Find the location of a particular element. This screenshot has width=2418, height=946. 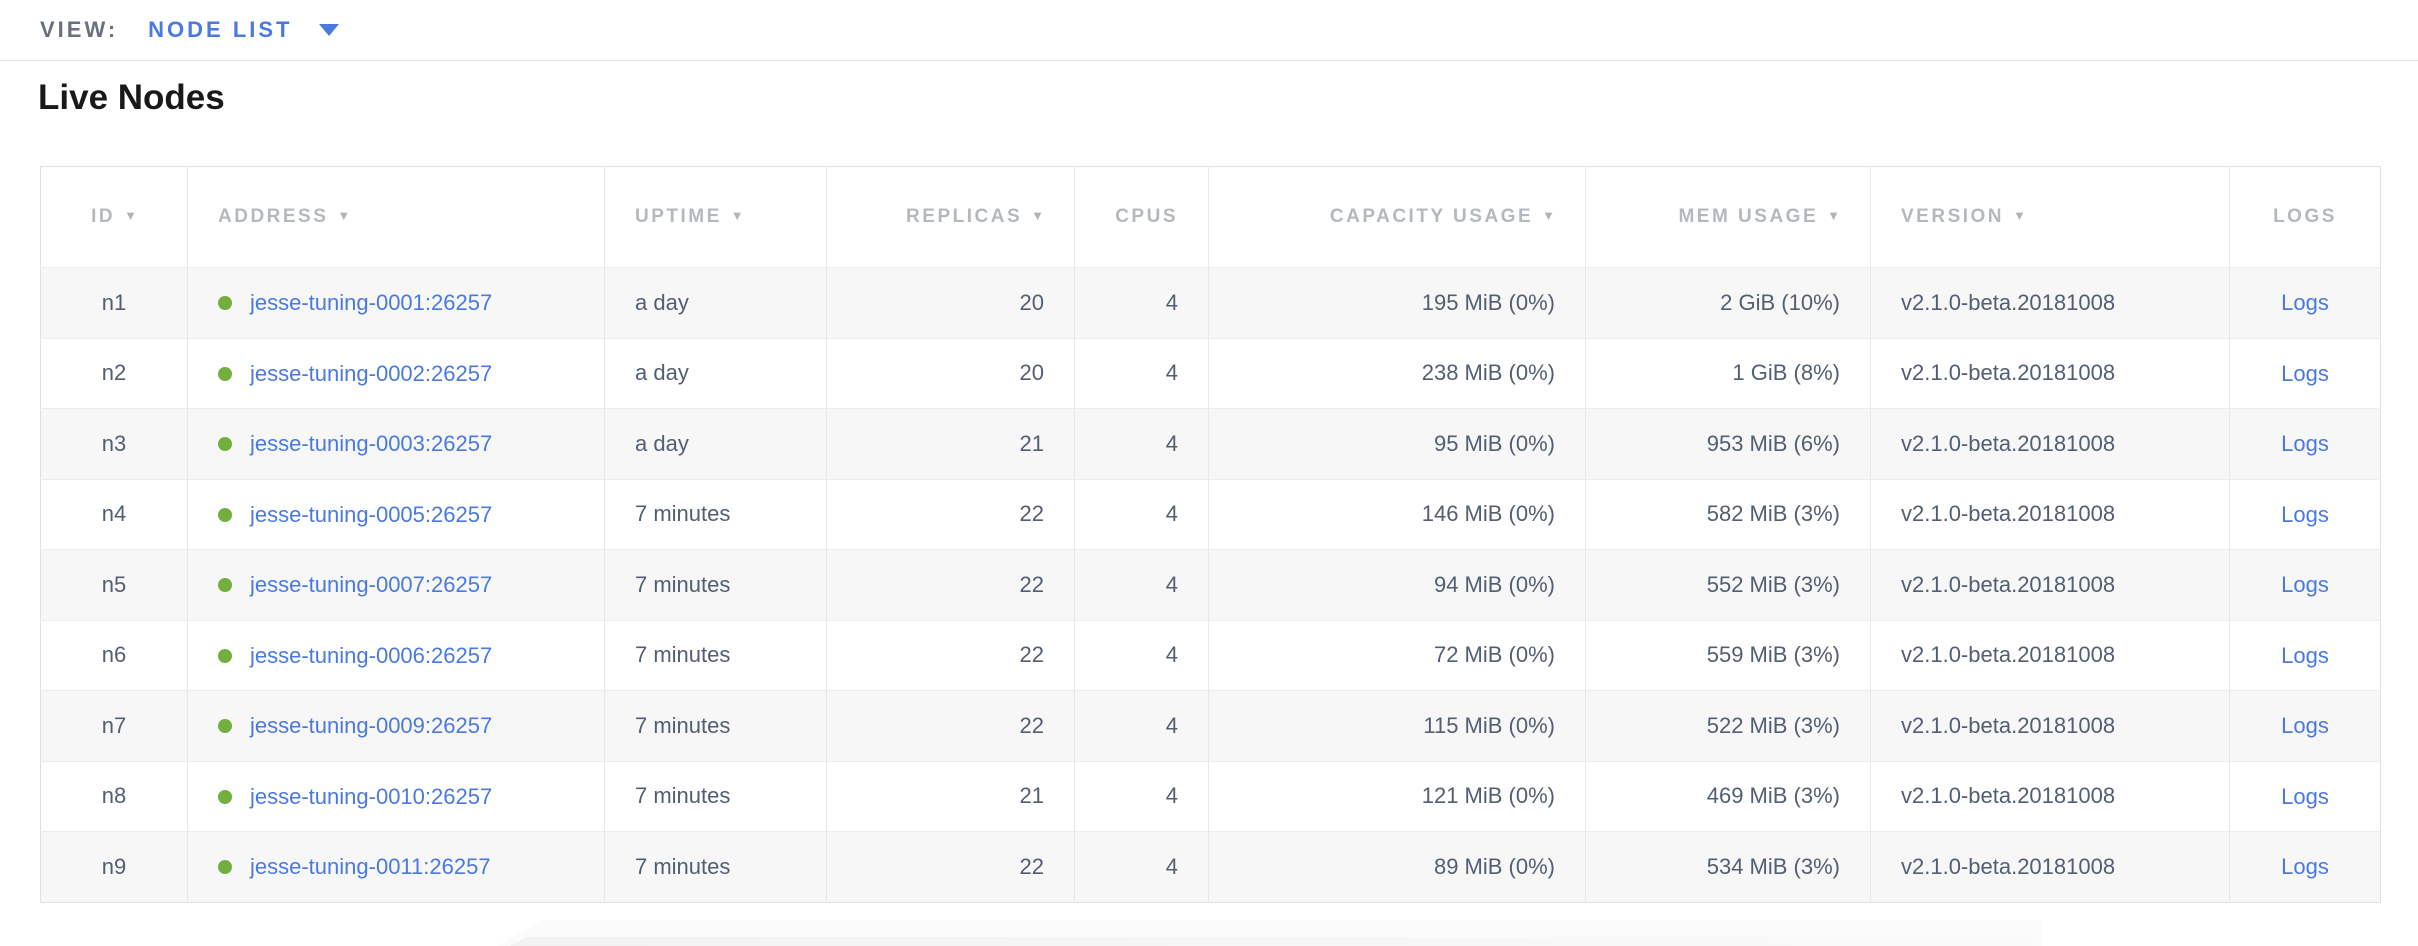

node-address-cell: jesse-tuning-0001:26257 is located at coordinates (396, 302).